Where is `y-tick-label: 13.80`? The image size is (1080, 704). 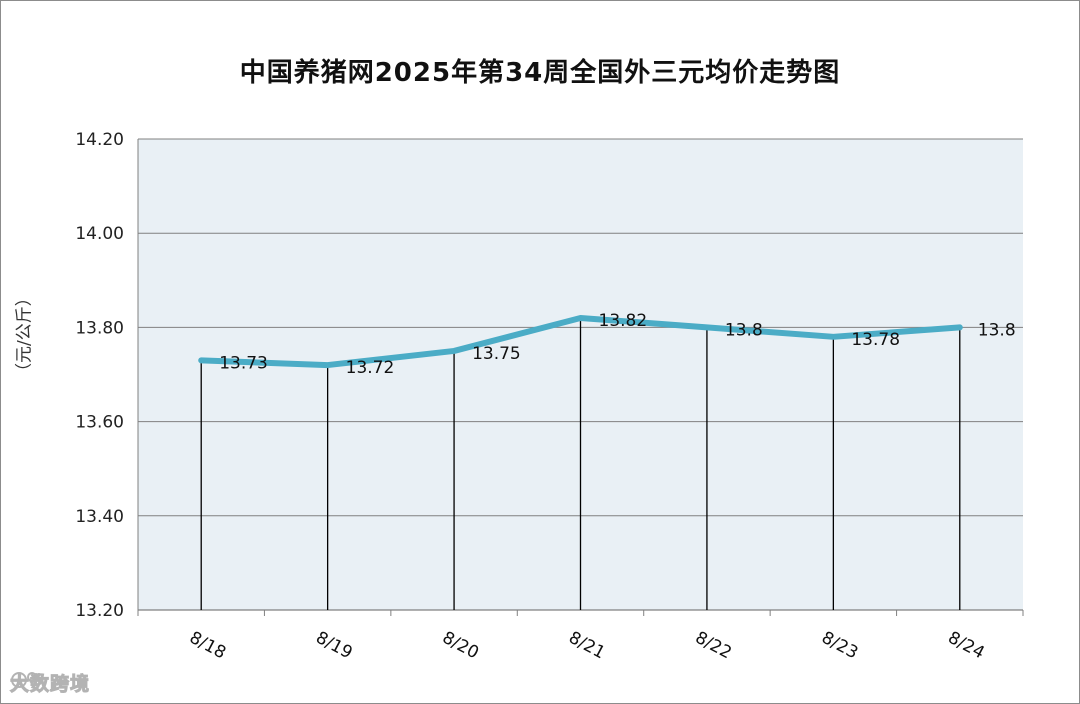 y-tick-label: 13.80 is located at coordinates (99, 328).